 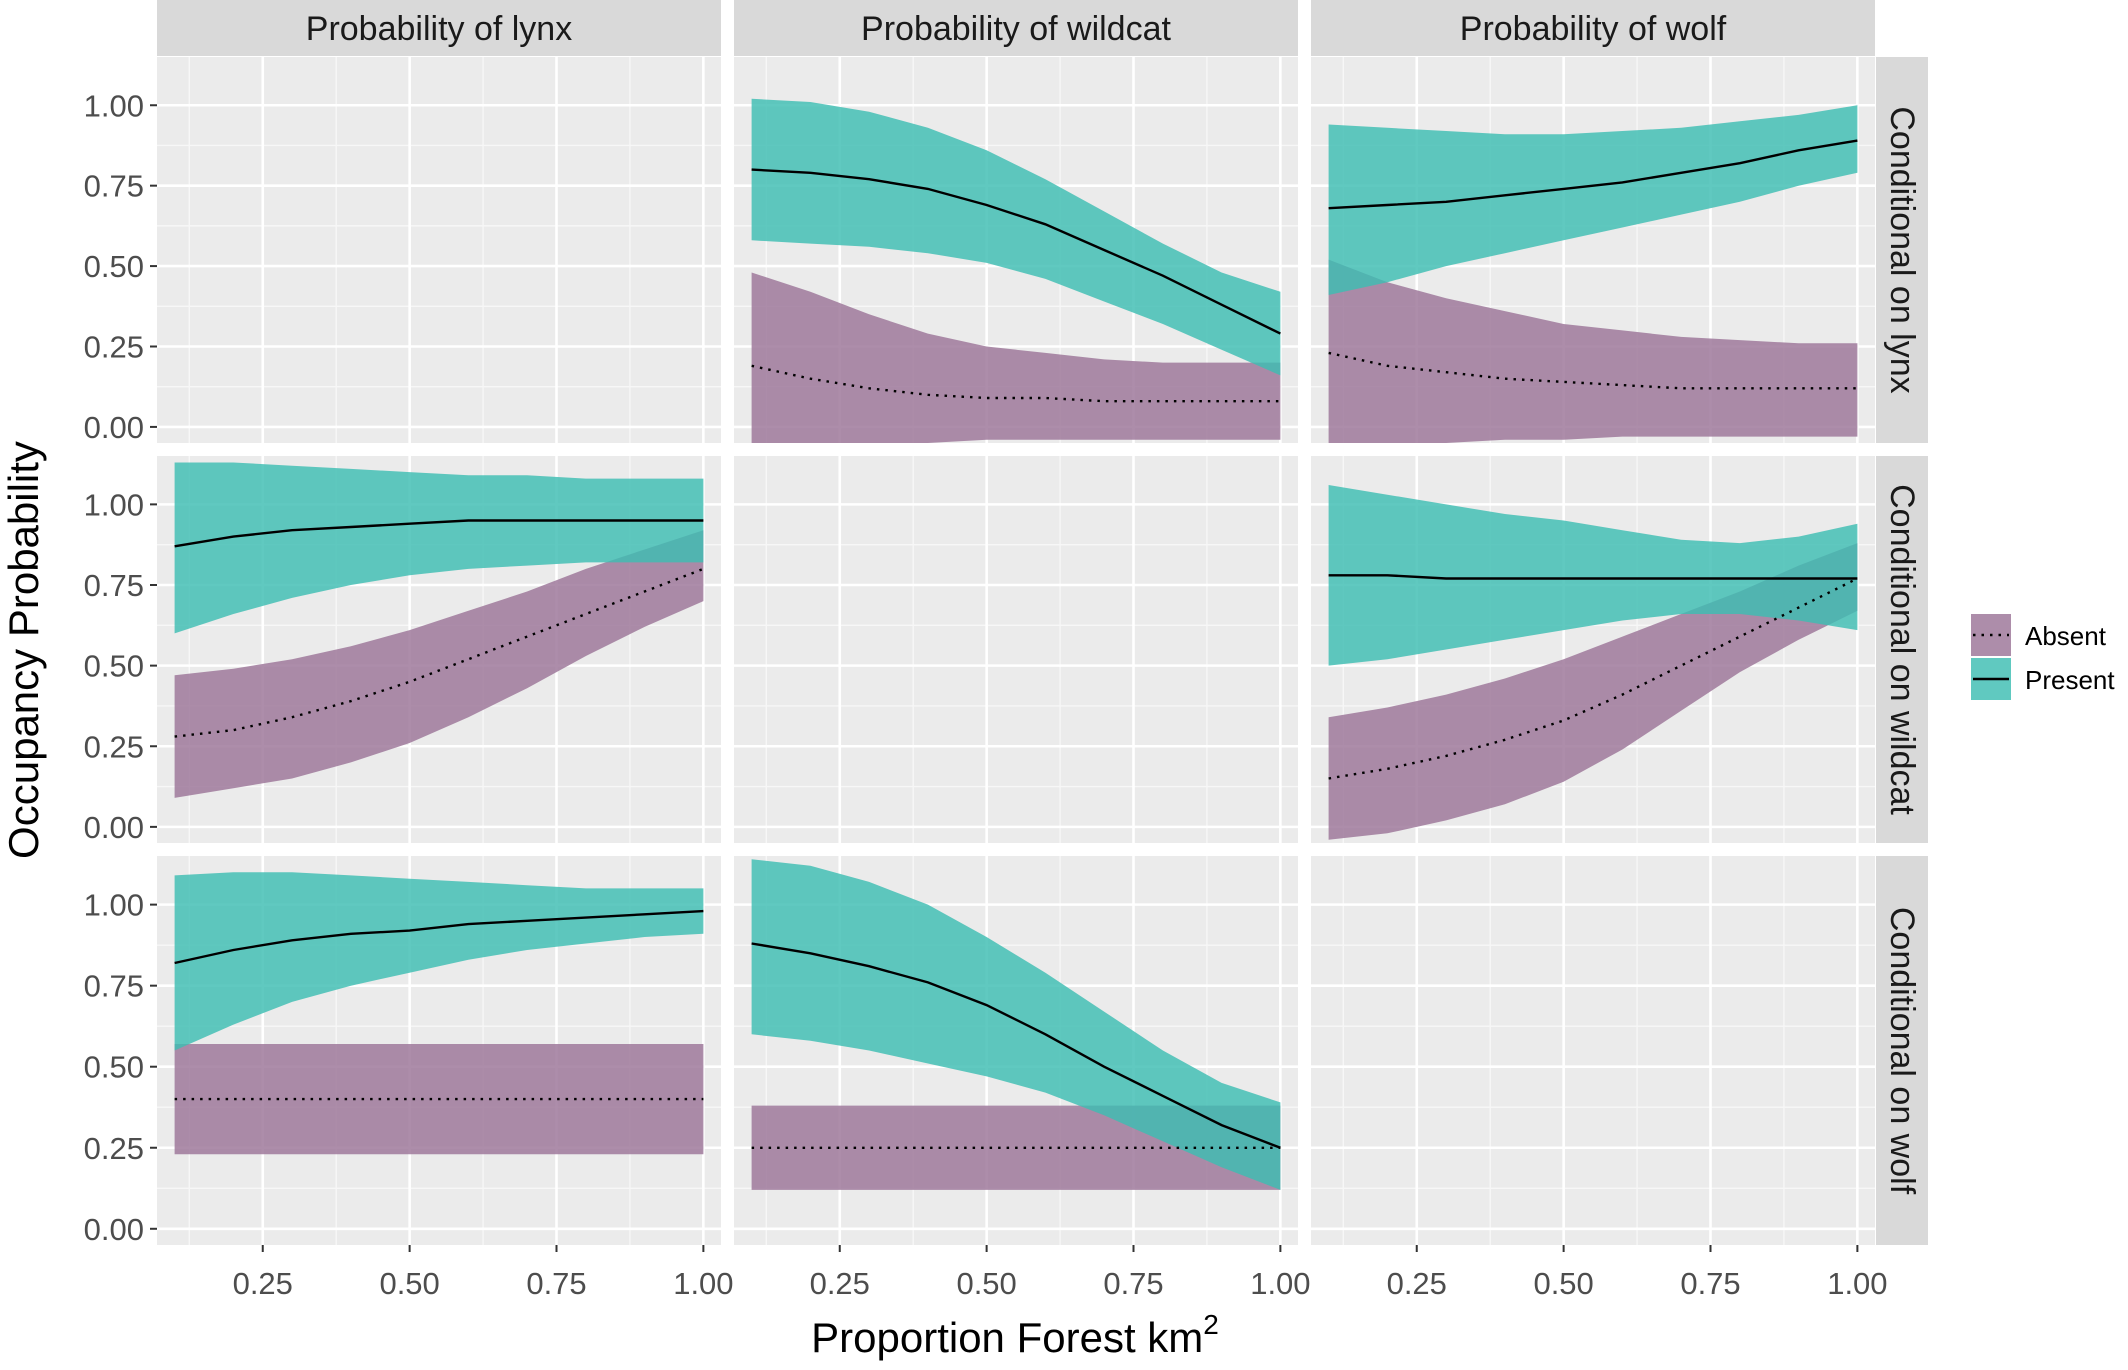 I want to click on panel-r1-c1, so click(x=1016, y=649).